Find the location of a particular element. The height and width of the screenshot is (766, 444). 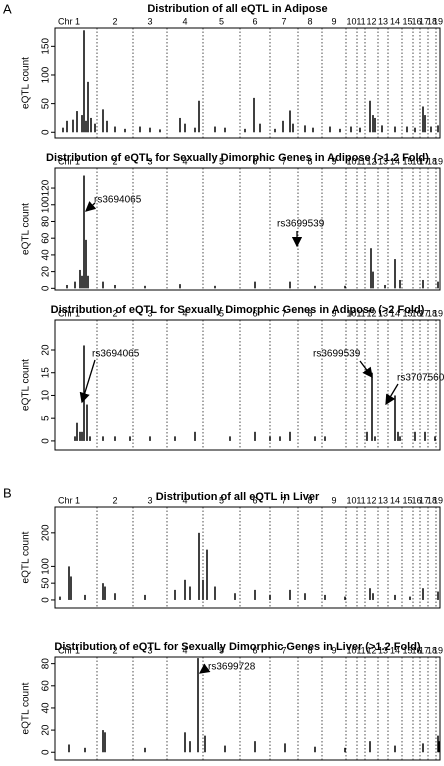

y-tick-label: 40 is located at coordinates (46, 255).